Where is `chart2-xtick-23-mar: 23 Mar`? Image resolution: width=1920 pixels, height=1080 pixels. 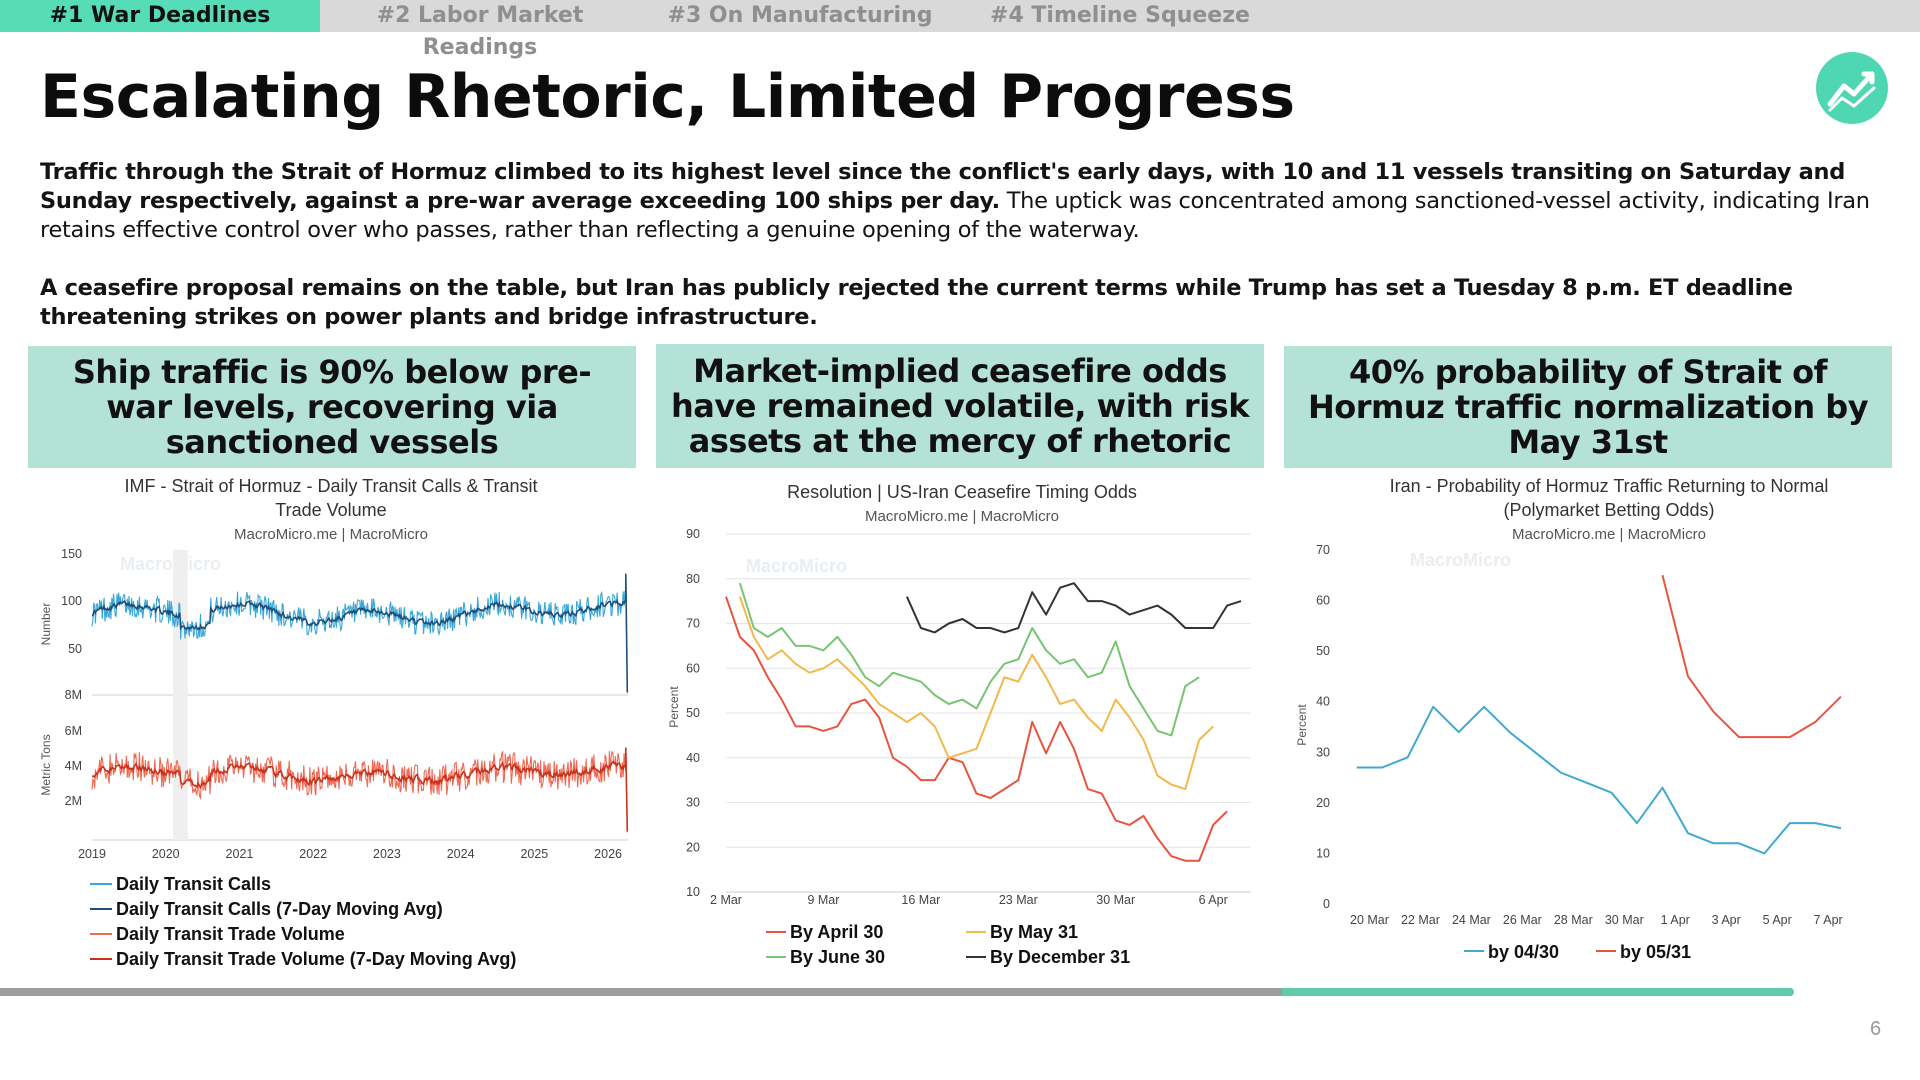 chart2-xtick-23-mar: 23 Mar is located at coordinates (1018, 900).